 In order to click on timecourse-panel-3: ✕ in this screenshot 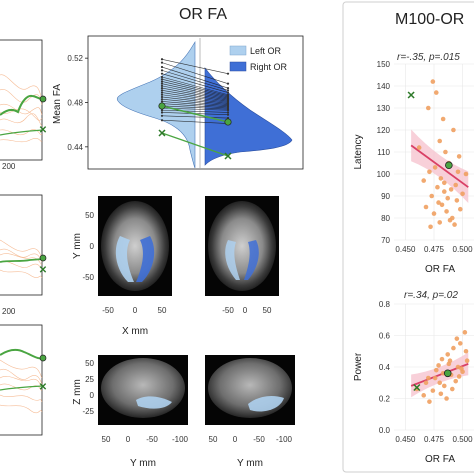, I will do `click(23, 380)`.